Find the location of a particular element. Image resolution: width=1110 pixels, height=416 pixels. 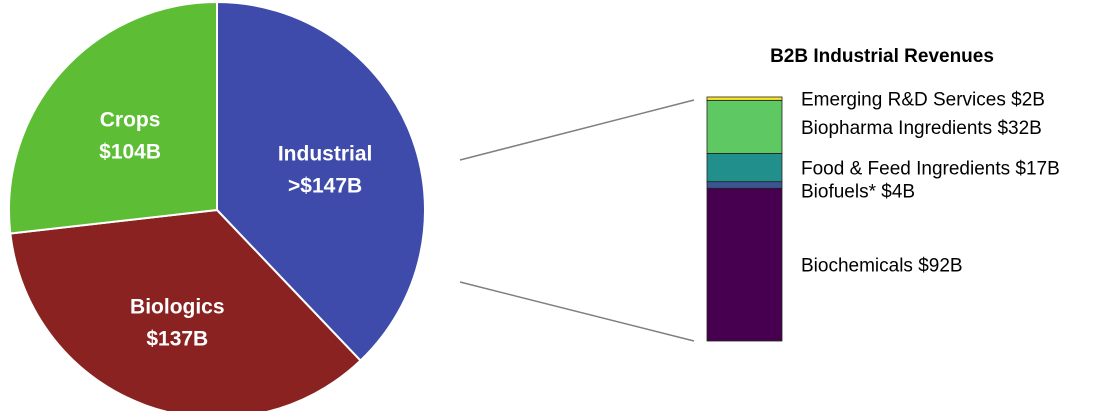

bar-segment-label-1: Biofuels* $4B is located at coordinates (858, 192).